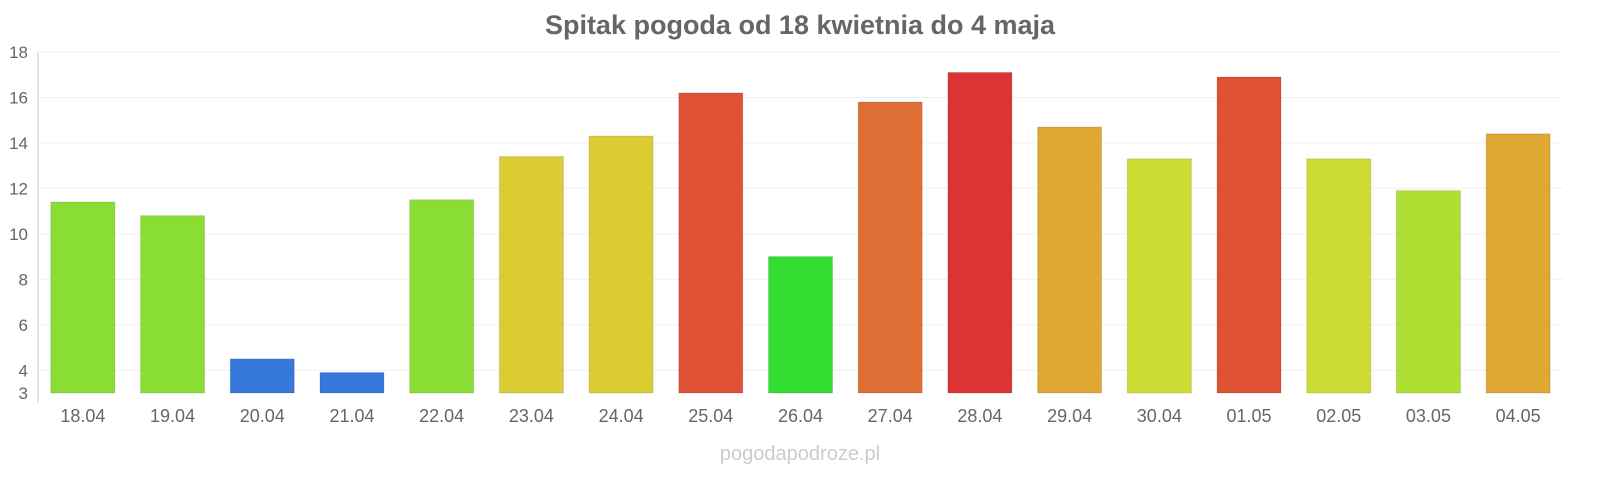 The height and width of the screenshot is (480, 1600). What do you see at coordinates (262, 416) in the screenshot?
I see `x-tick-label: 20.04` at bounding box center [262, 416].